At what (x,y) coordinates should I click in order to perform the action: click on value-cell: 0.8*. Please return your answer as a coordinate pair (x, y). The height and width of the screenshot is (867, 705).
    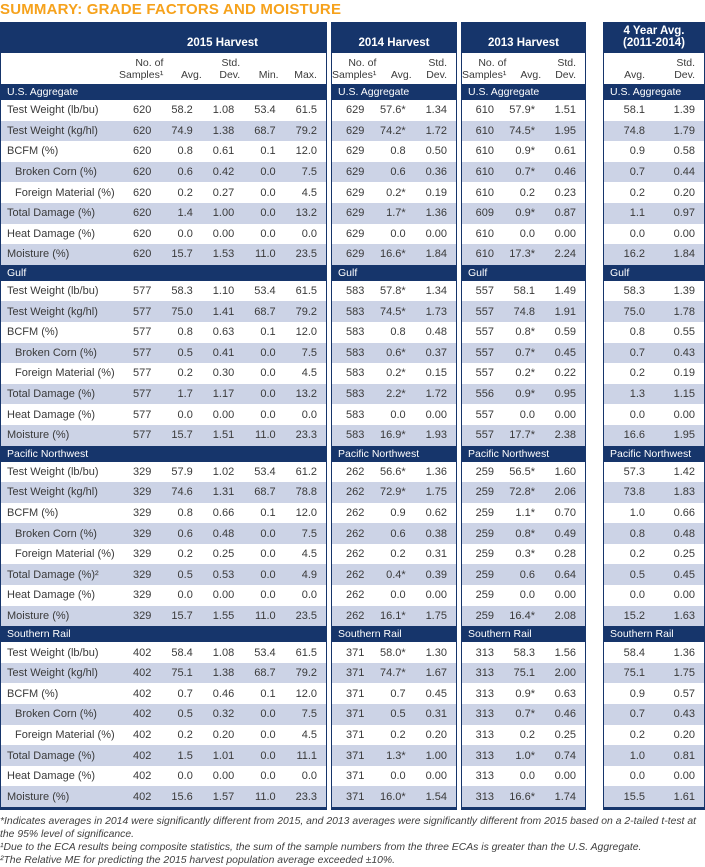
    Looking at the image, I should click on (525, 533).